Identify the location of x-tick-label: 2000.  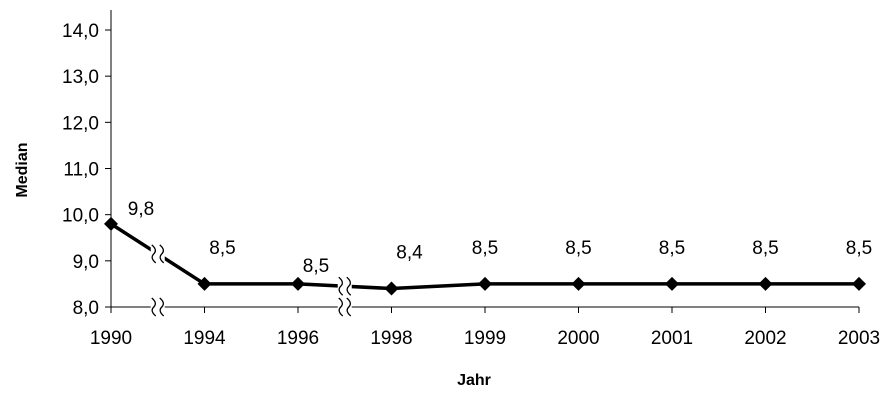
(578, 338).